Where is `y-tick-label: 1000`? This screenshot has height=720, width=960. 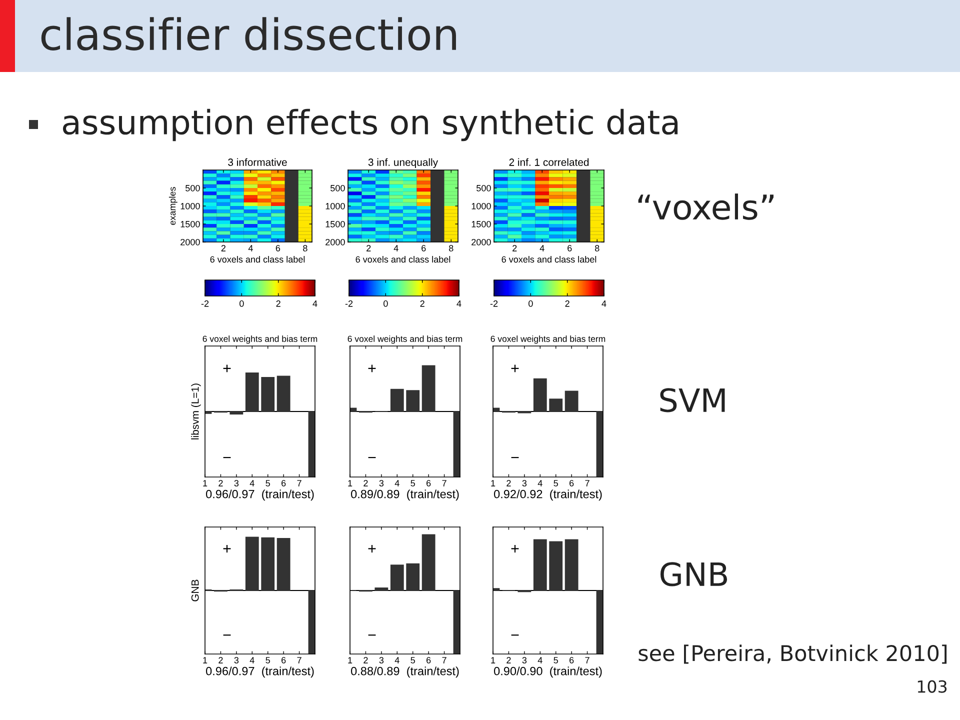 y-tick-label: 1000 is located at coordinates (481, 206).